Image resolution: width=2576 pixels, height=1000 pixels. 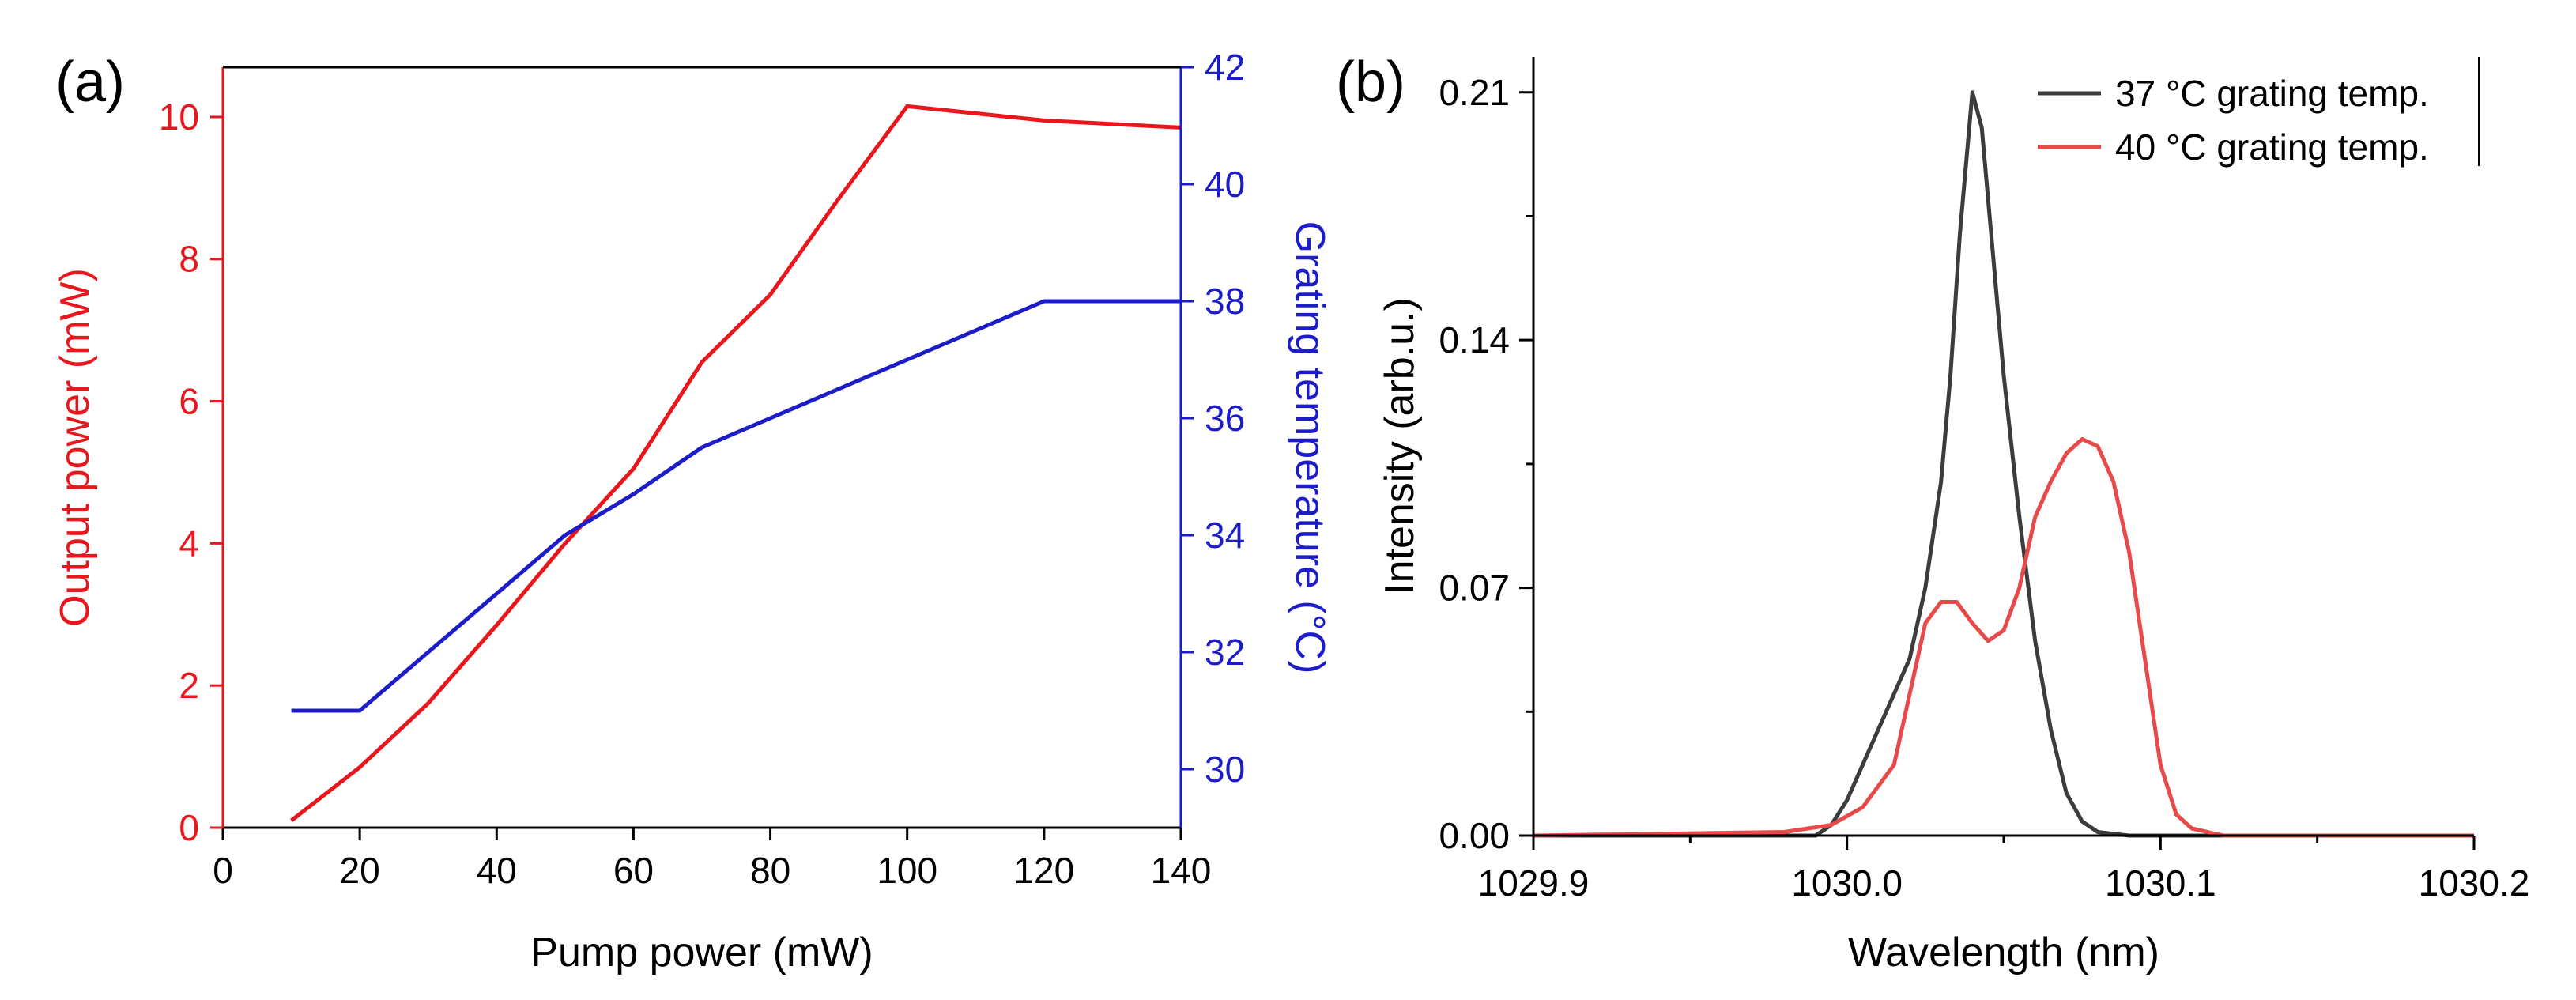 I want to click on panel-b-y-tick-label: 0.21, so click(x=1474, y=92).